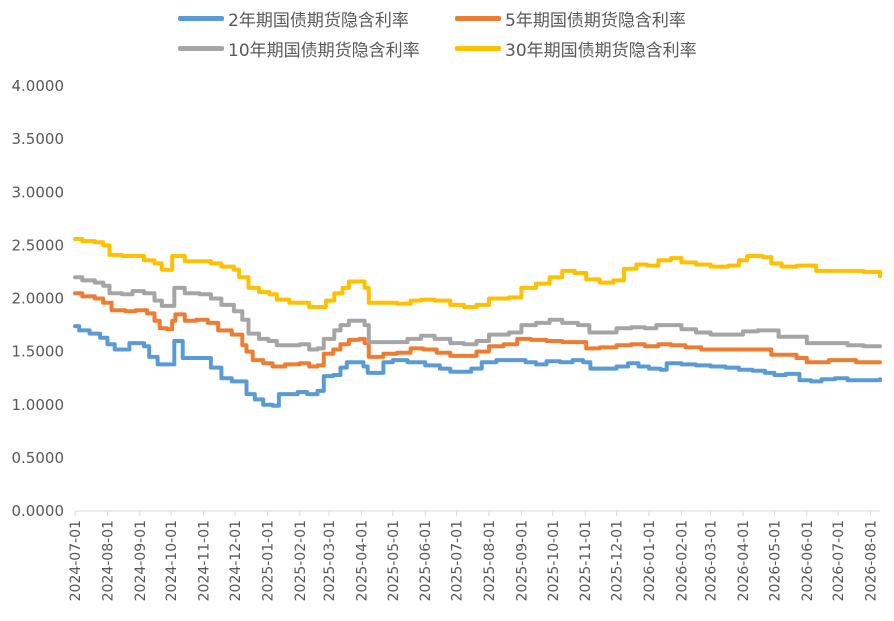  What do you see at coordinates (324, 51) in the screenshot?
I see `legend-label-10y: 10年期国债期货隐含利率` at bounding box center [324, 51].